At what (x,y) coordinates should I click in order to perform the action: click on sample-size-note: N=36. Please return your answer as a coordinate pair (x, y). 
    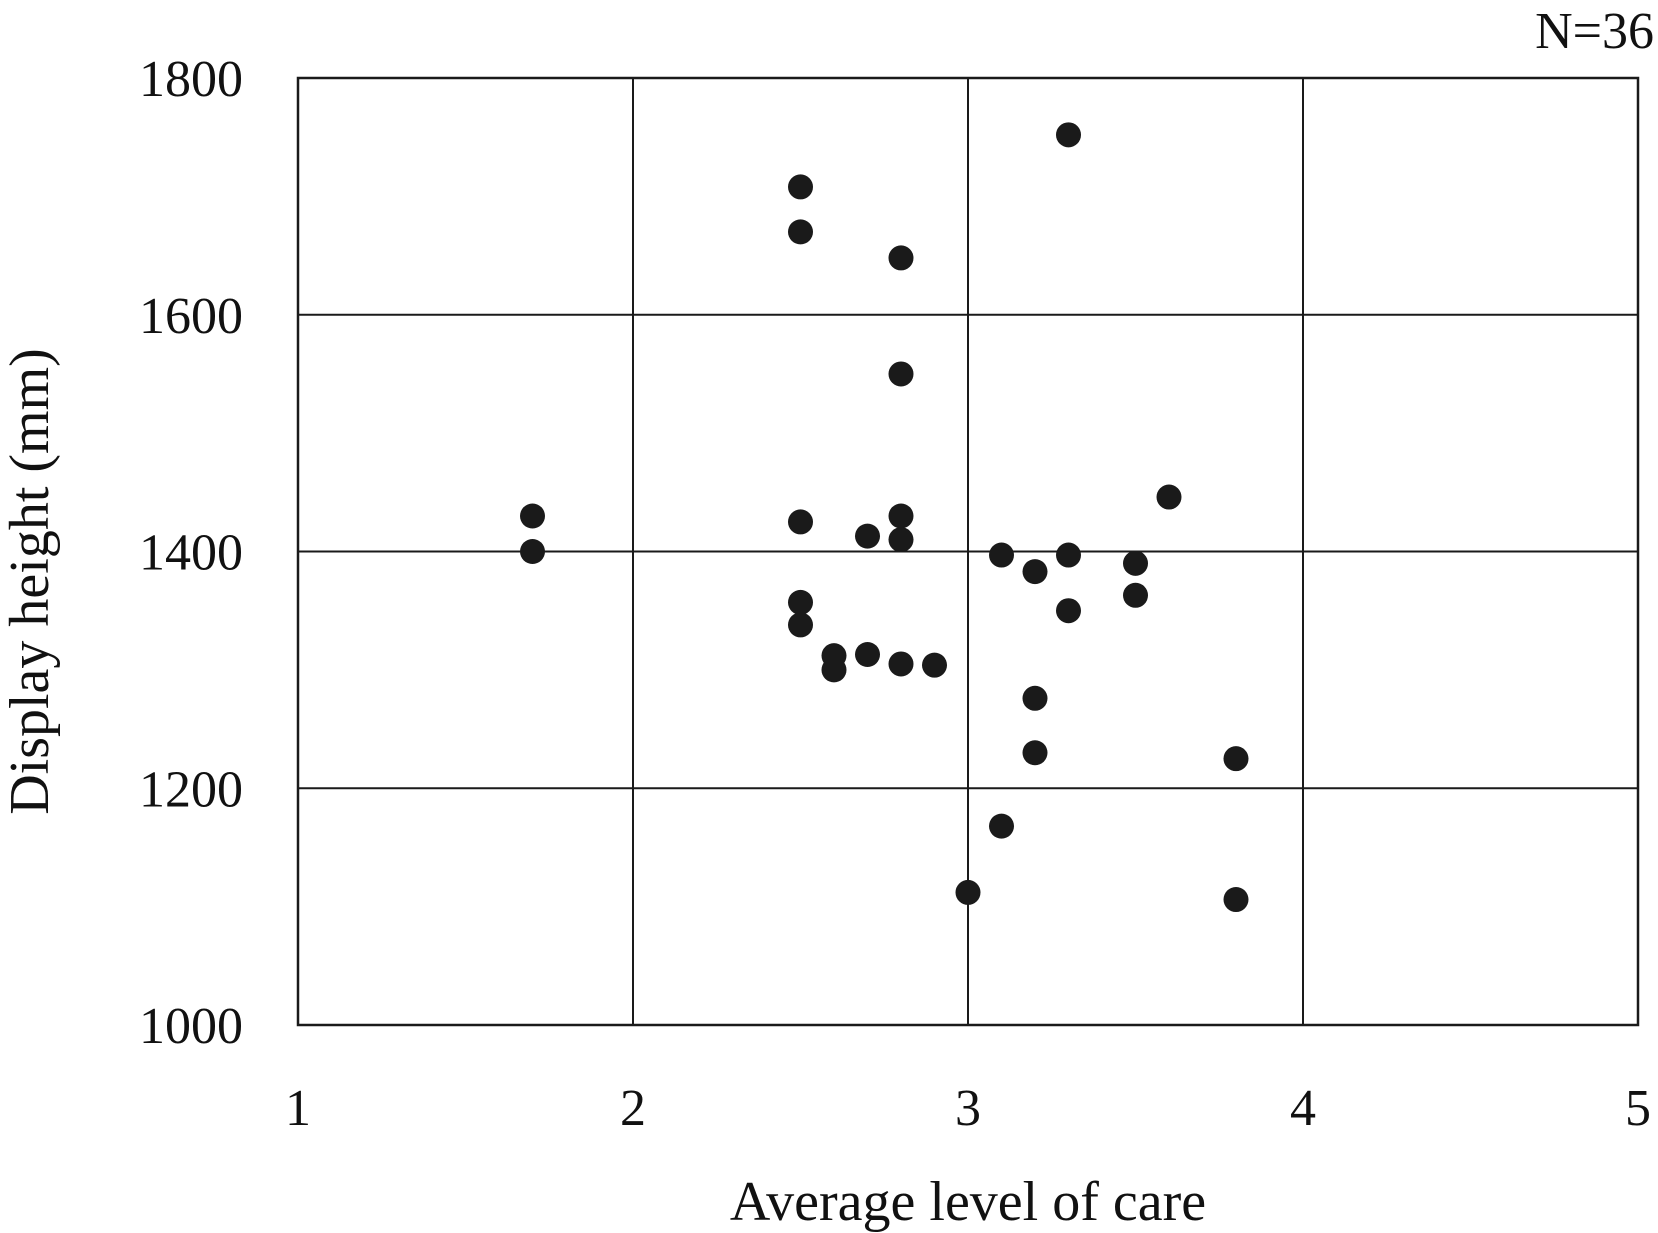
    Looking at the image, I should click on (1594, 31).